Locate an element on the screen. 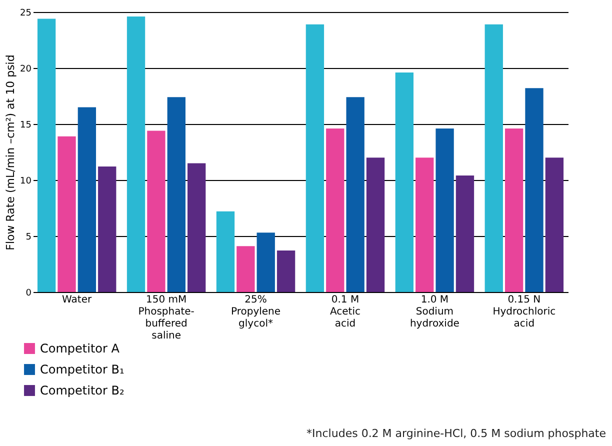  y-tick-label: 20 is located at coordinates (26, 69).